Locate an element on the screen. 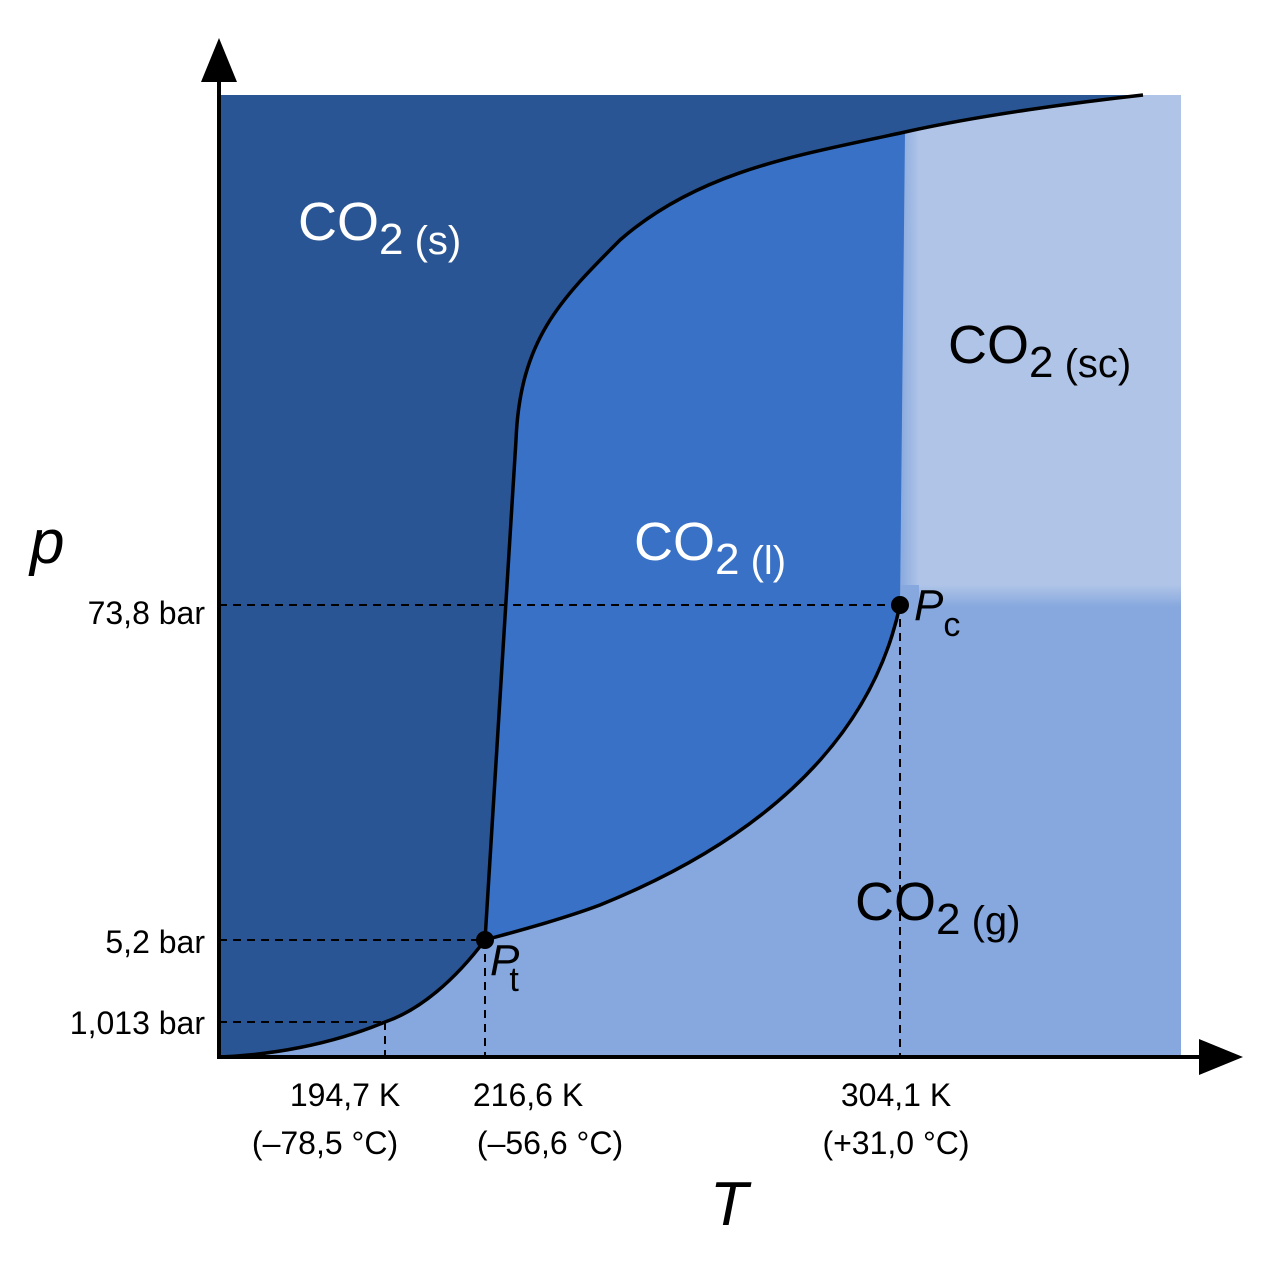 The image size is (1280, 1261). supercritical-region-label: CO2 (sc) is located at coordinates (1039, 351).